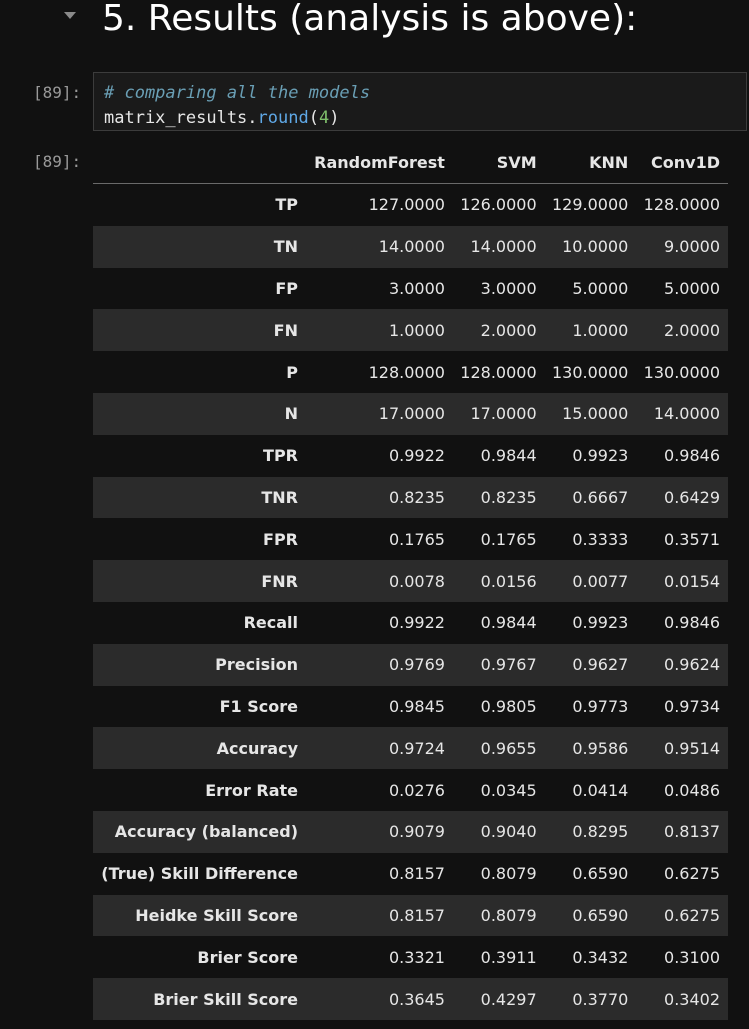 The height and width of the screenshot is (1029, 749). What do you see at coordinates (416, 748) in the screenshot?
I see `table-cell: 0.9724` at bounding box center [416, 748].